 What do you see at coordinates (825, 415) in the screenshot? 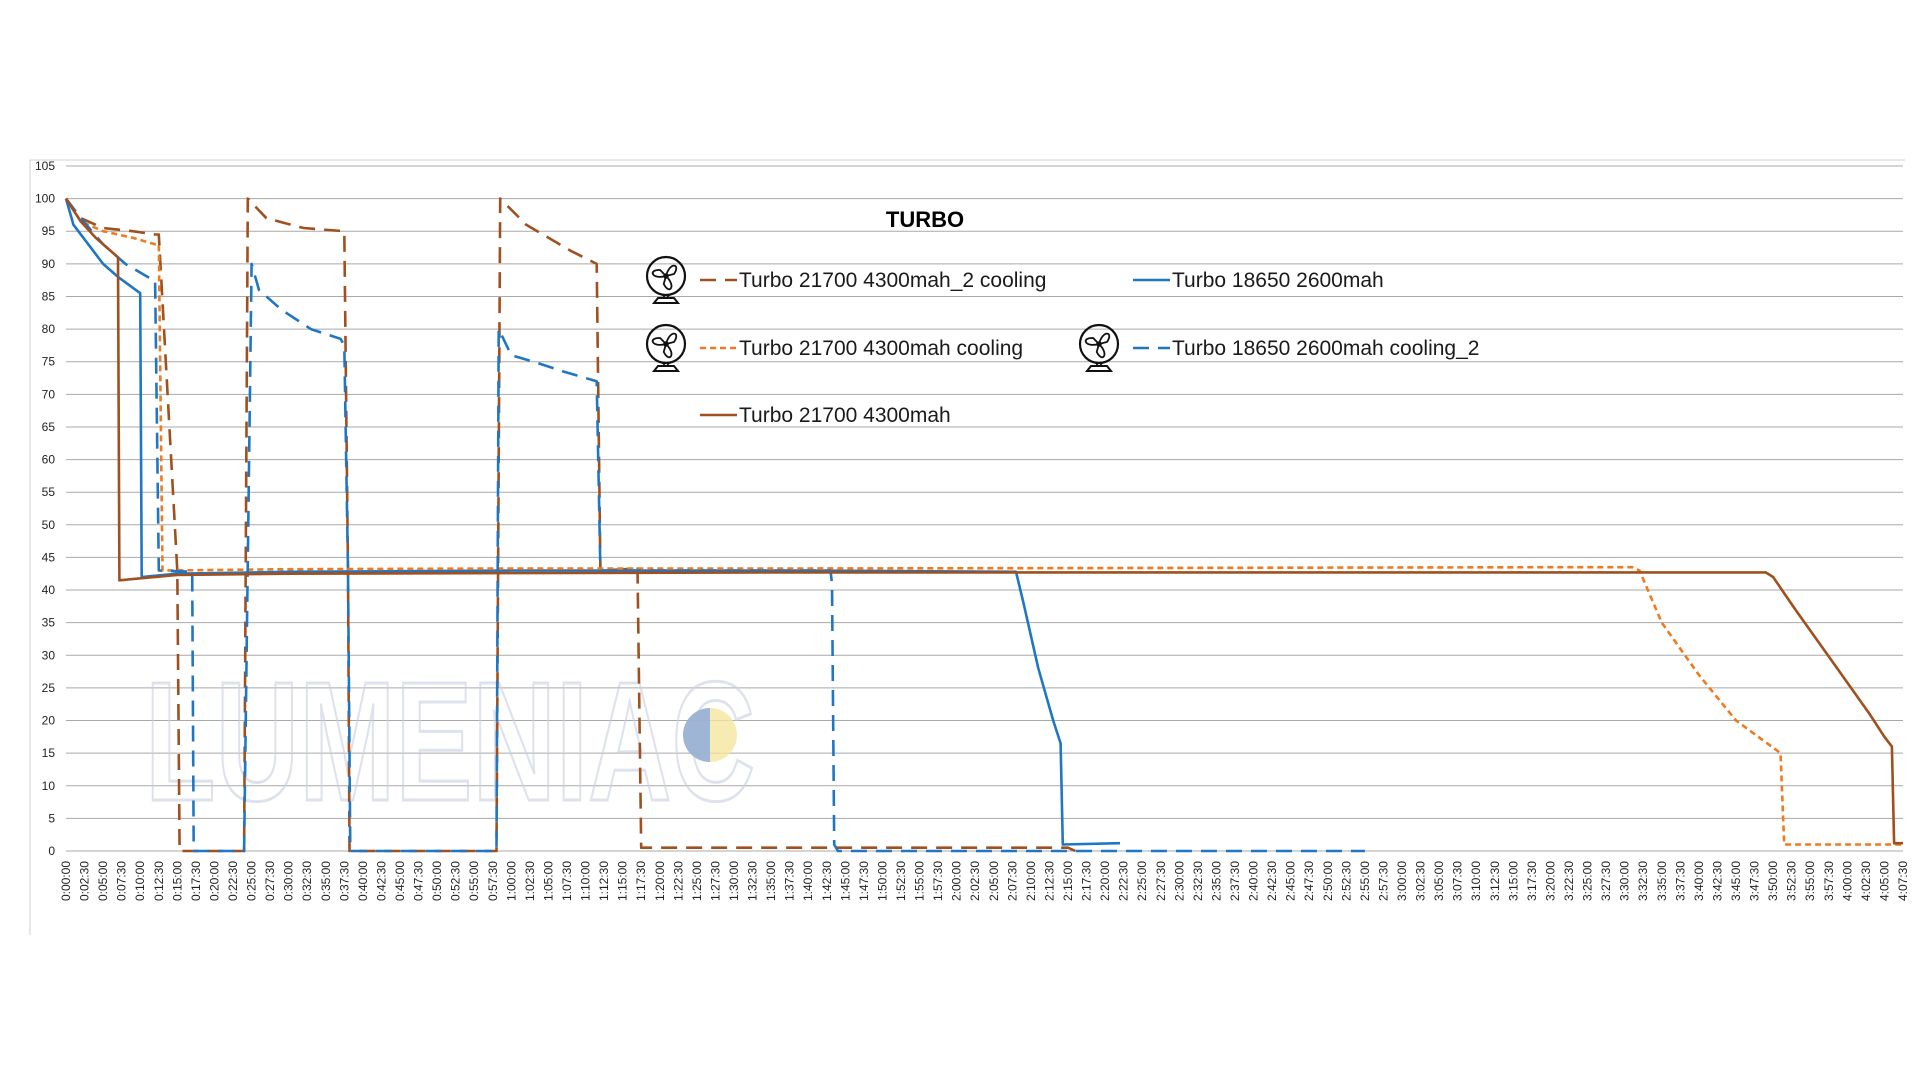
I see `legend-item: Turbo 21700 4300mah` at bounding box center [825, 415].